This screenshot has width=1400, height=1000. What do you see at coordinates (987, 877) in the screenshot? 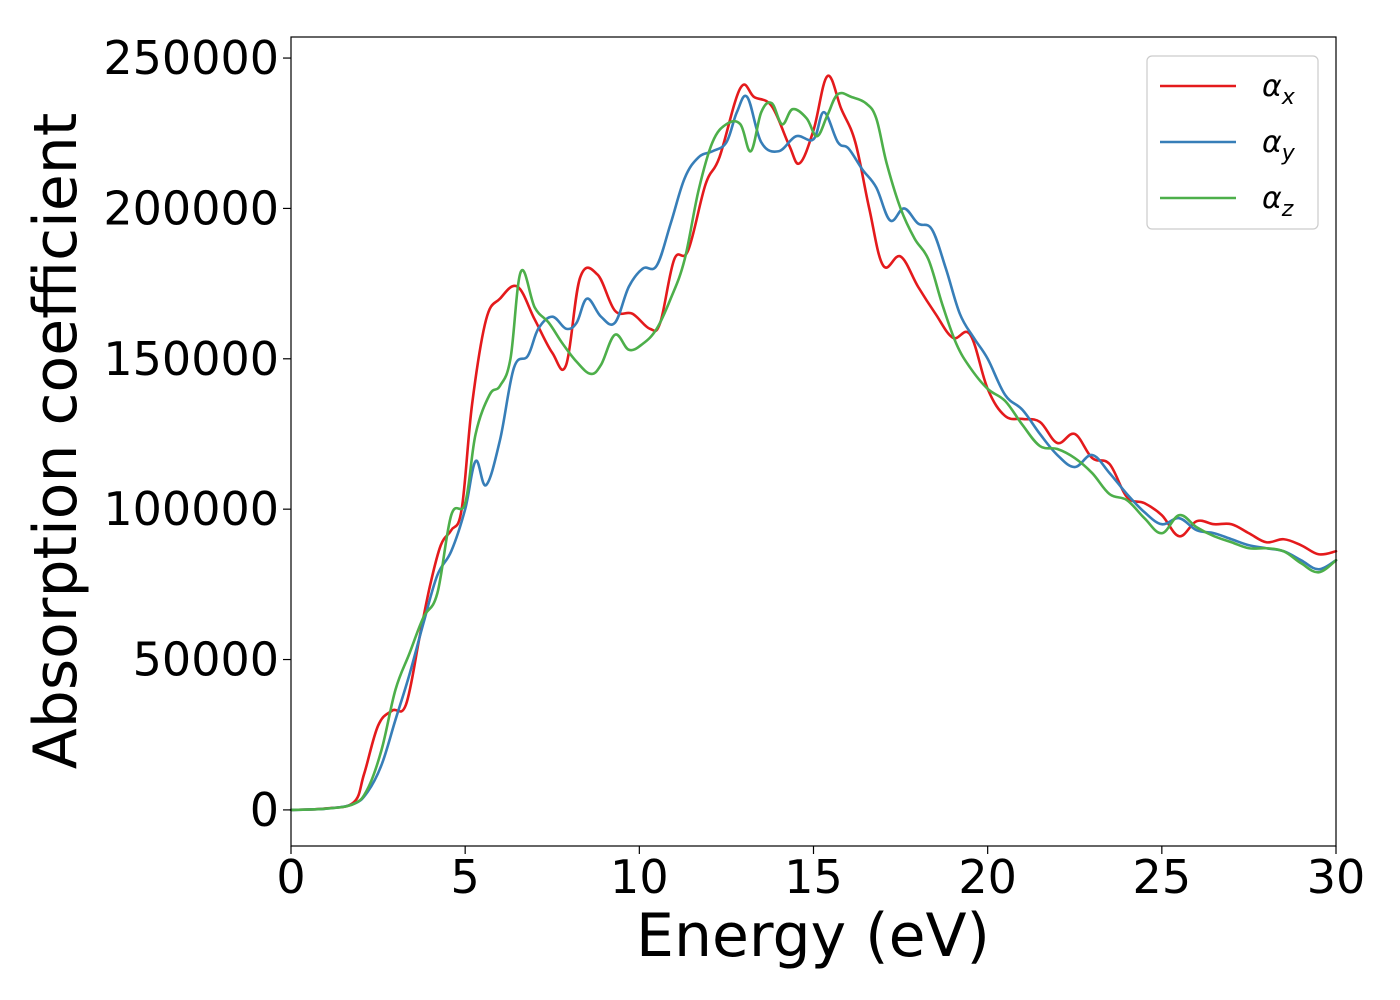
I see `x-tick-label: 20` at bounding box center [987, 877].